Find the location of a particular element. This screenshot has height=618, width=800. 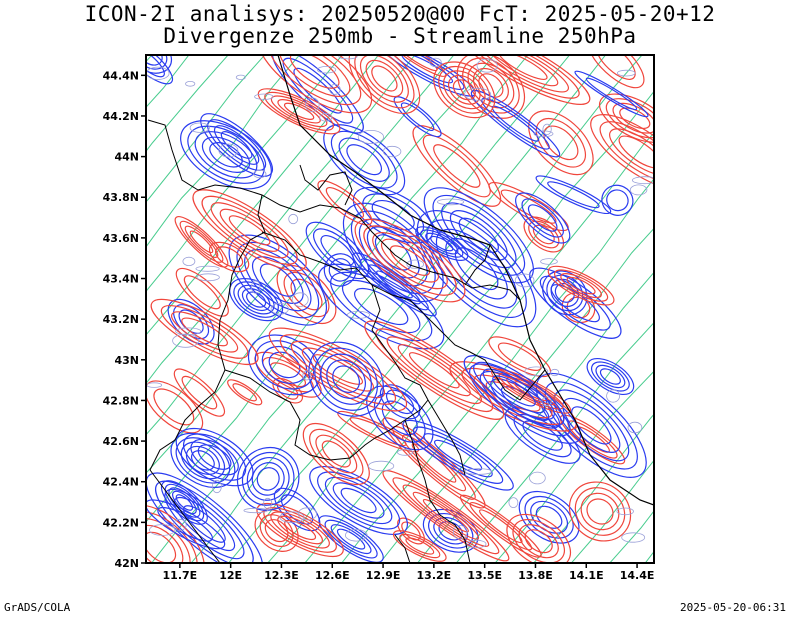

y-axis-label: 43.2N is located at coordinates (121, 319).